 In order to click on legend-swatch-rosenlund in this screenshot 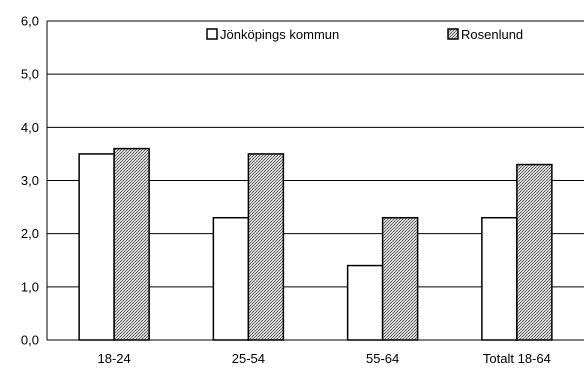, I will do `click(453, 34)`.